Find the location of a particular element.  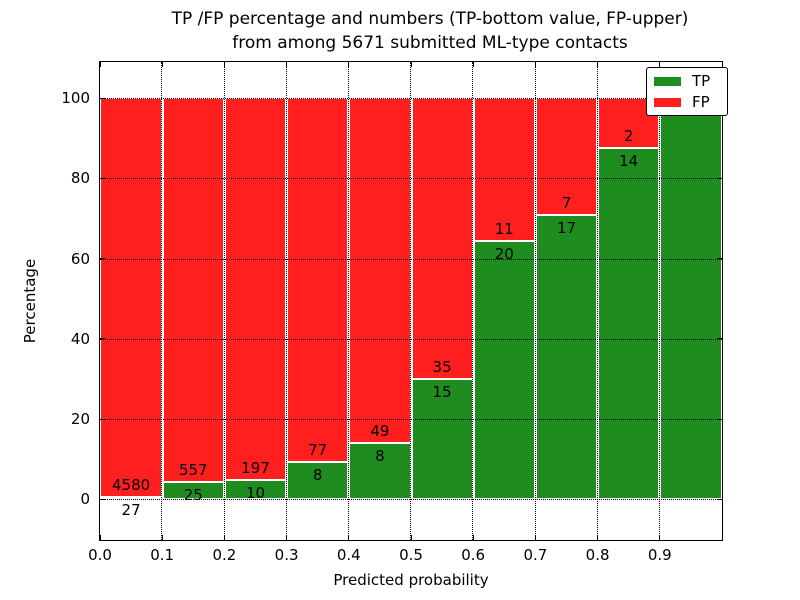

y-tick-label: 20 is located at coordinates (80, 419).